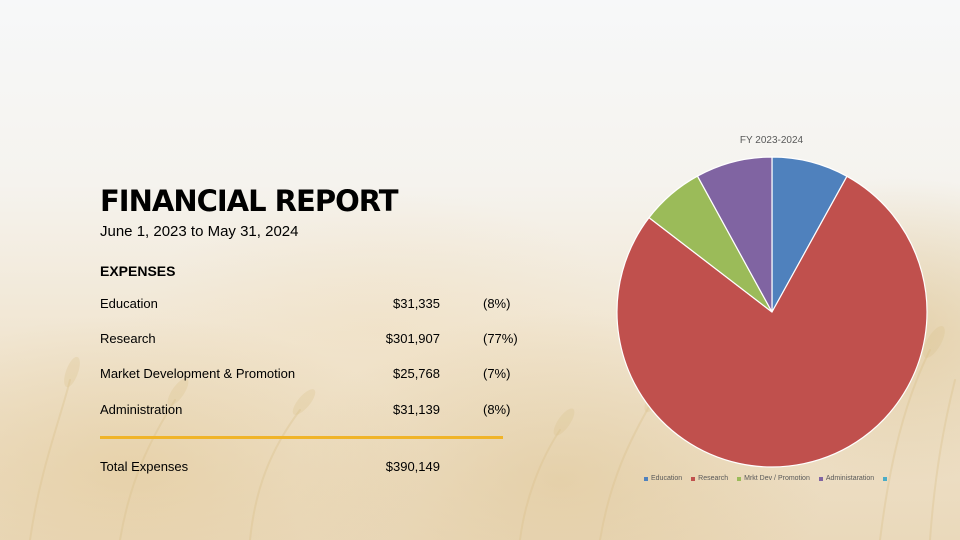  Describe the element at coordinates (320, 341) in the screenshot. I see `expense-row-research: Research $301,907 (77%)` at that location.